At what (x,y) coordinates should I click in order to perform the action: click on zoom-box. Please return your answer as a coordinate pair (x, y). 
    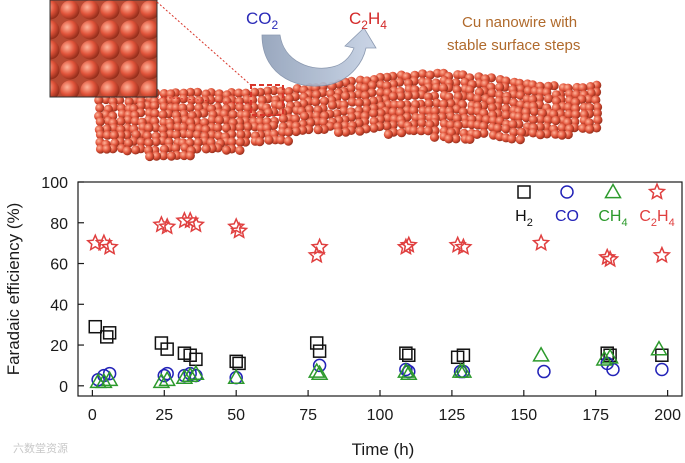
    Looking at the image, I should click on (267, 100).